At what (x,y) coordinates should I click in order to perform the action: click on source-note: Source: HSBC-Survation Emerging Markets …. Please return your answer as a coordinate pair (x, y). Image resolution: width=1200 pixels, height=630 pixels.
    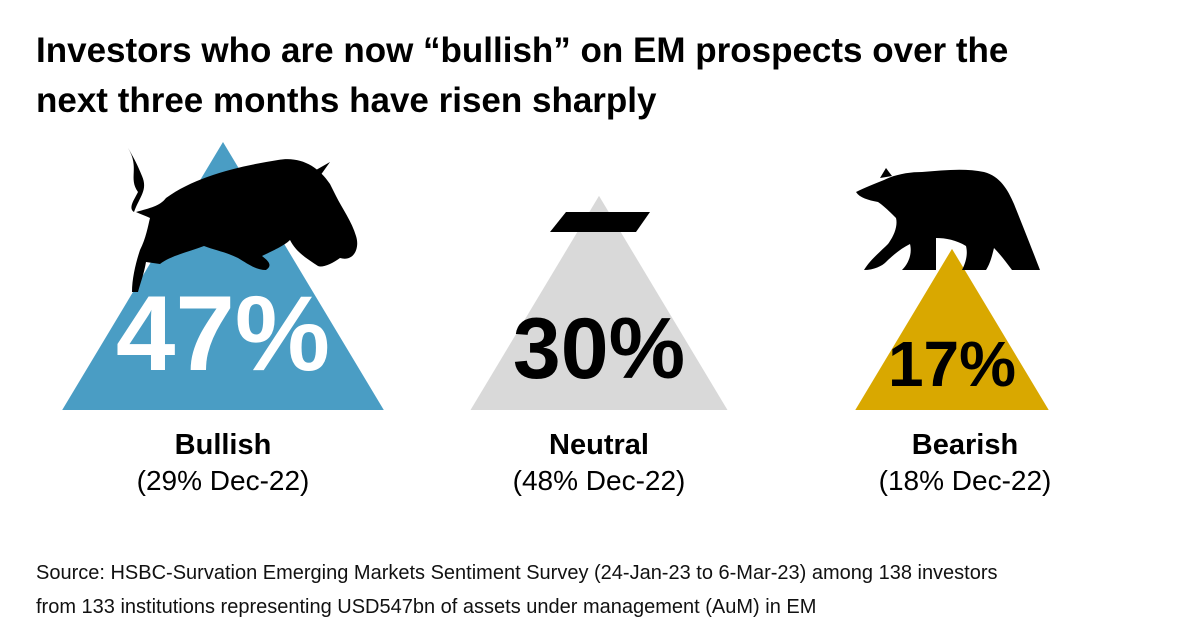
    Looking at the image, I should click on (606, 590).